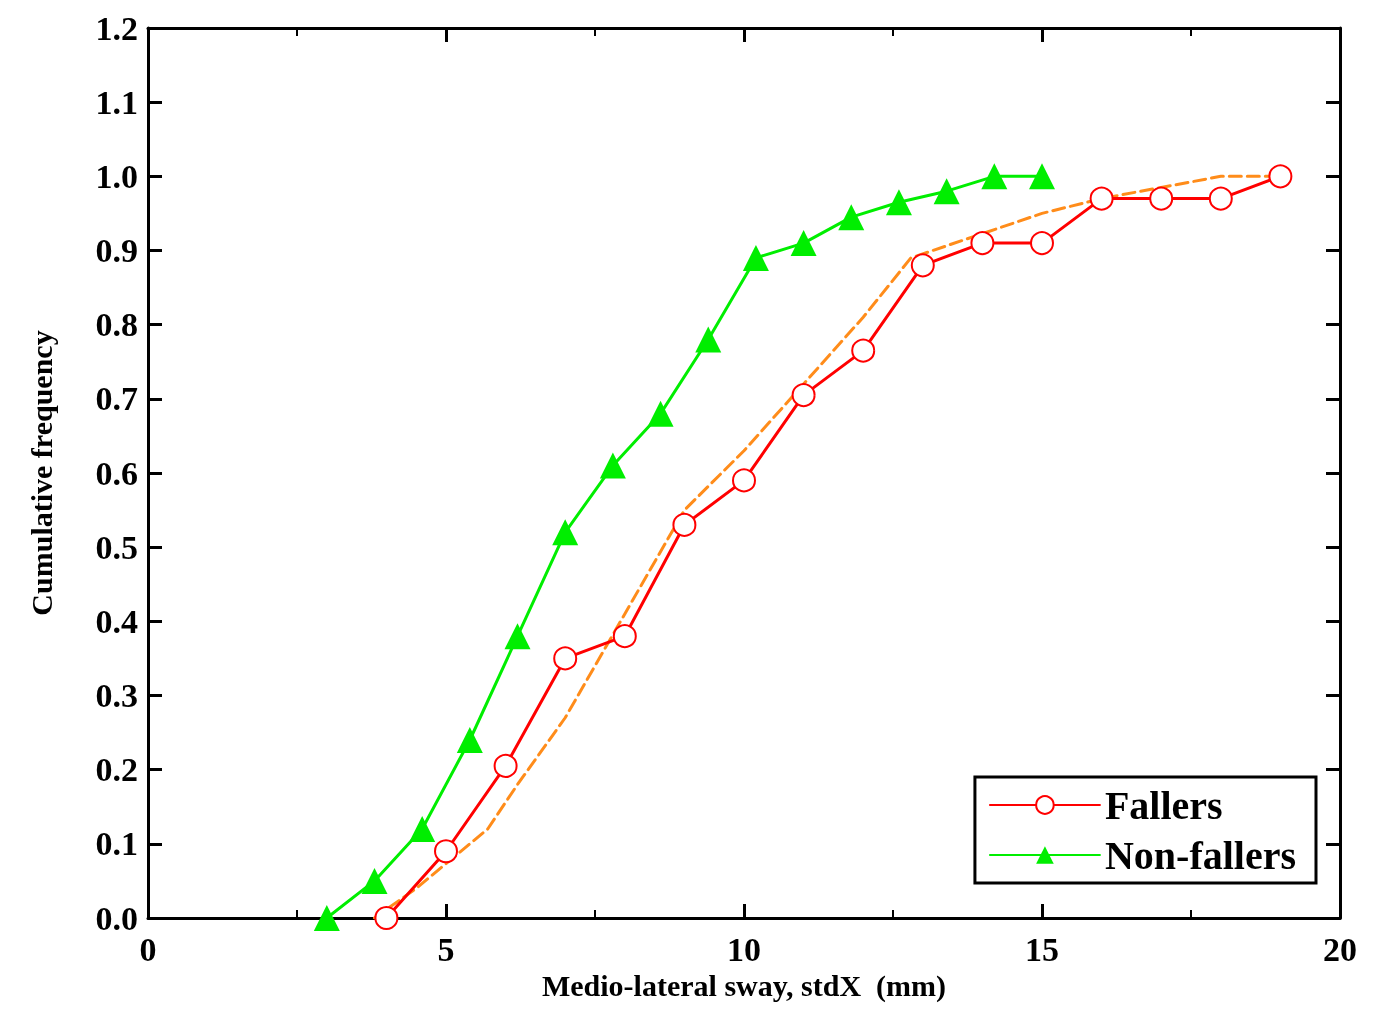 This screenshot has width=1374, height=1030. Describe the element at coordinates (1042, 949) in the screenshot. I see `x-tick-label: 15` at that location.